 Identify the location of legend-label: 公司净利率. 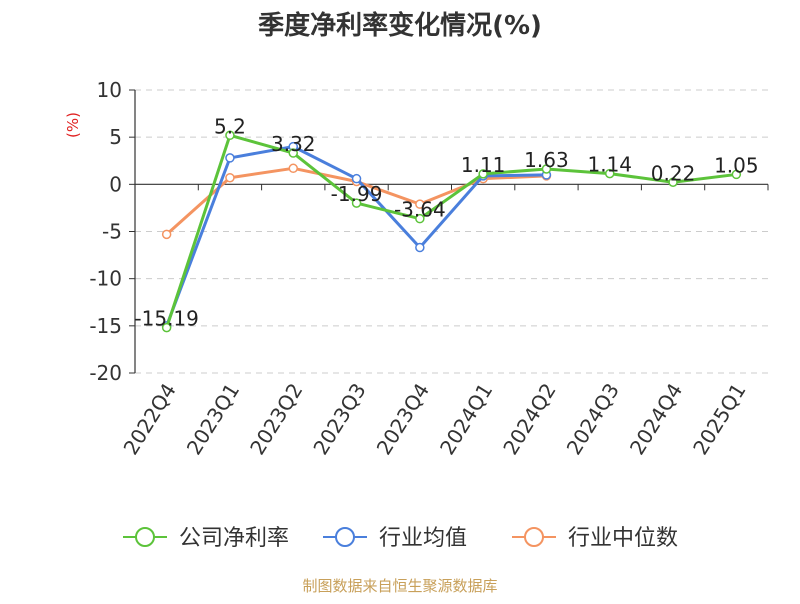
(234, 538).